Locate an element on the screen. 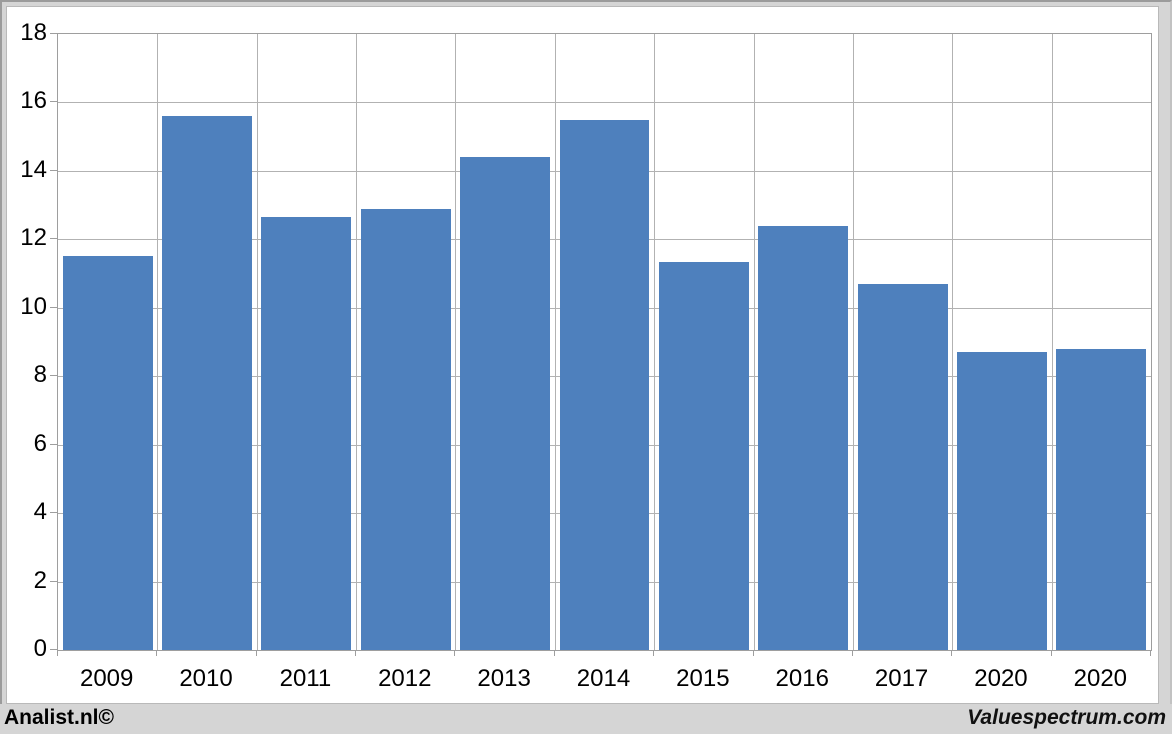 Image resolution: width=1172 pixels, height=734 pixels. footer-brand-analist: Analist.nl© is located at coordinates (59, 717).